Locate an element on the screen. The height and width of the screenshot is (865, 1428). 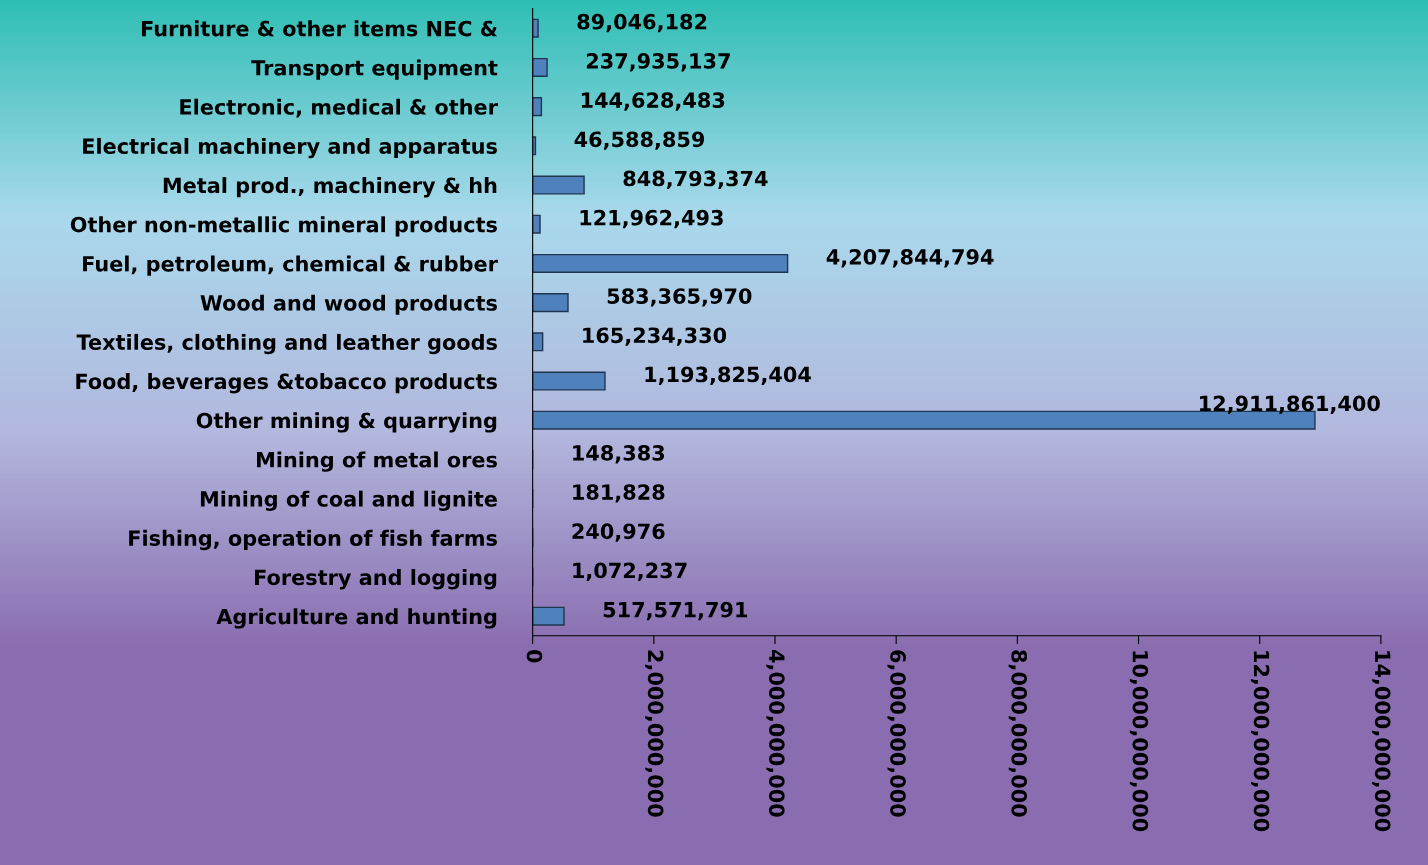
y-tick-label: Food, beverages &tobacco products is located at coordinates (286, 383).